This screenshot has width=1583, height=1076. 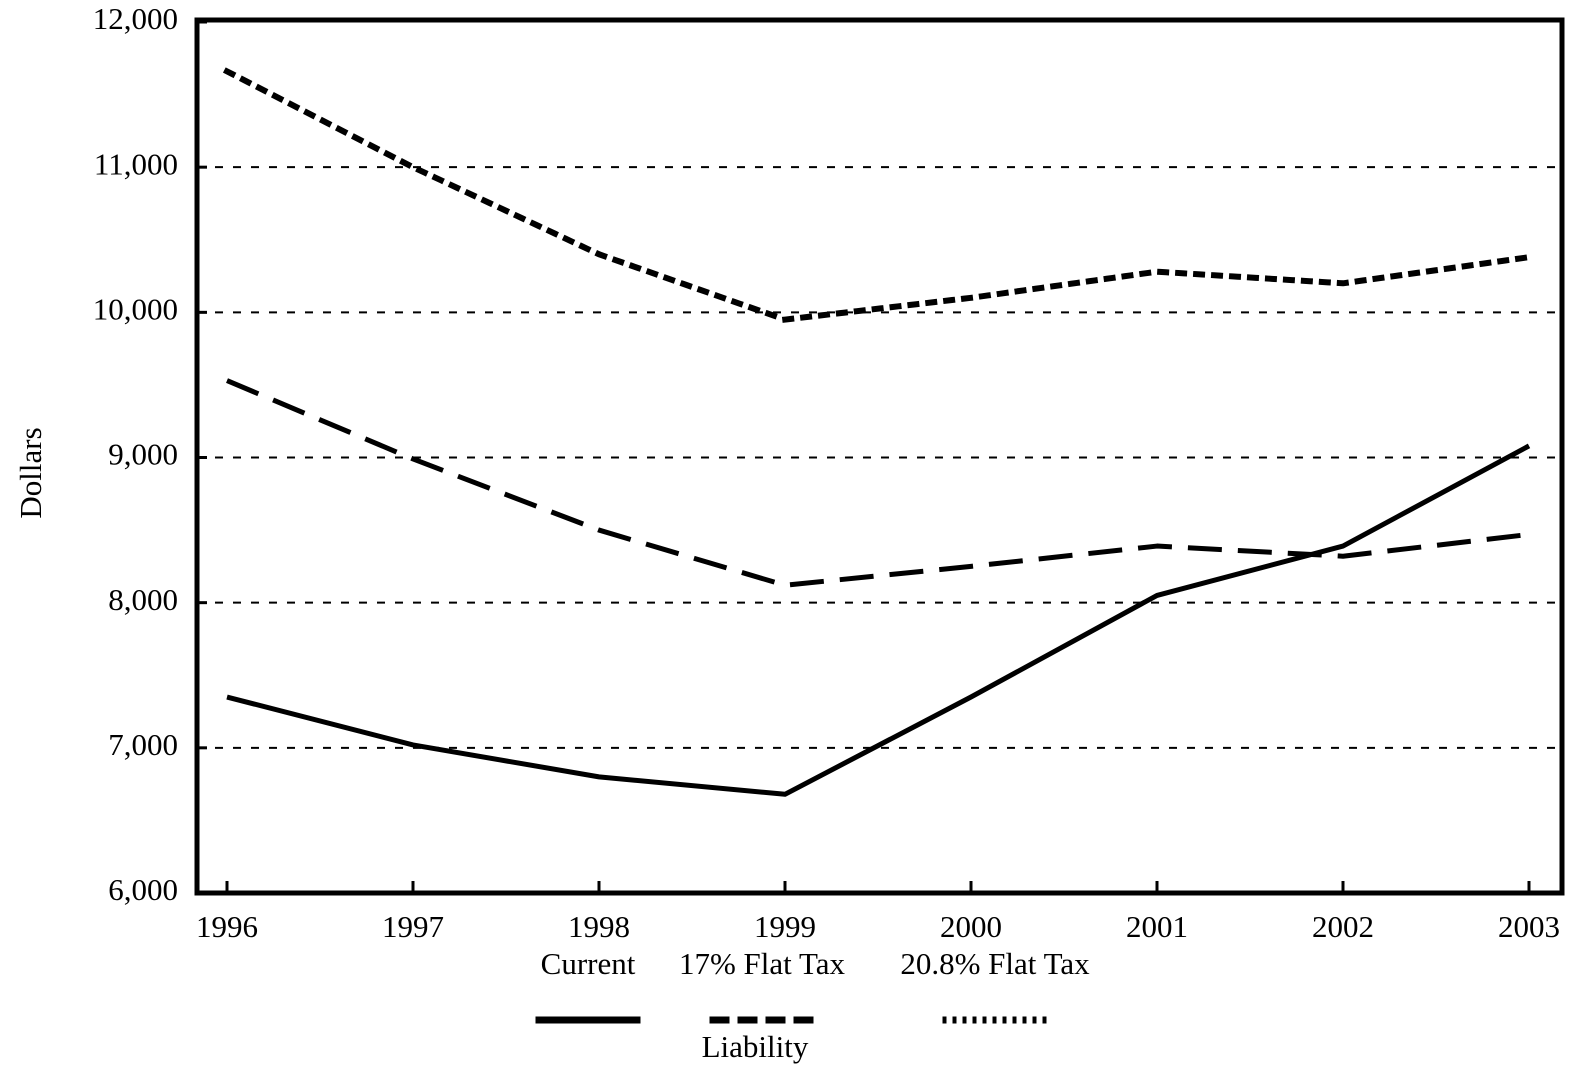 I want to click on y-tick-label: 12,000, so click(x=135, y=18).